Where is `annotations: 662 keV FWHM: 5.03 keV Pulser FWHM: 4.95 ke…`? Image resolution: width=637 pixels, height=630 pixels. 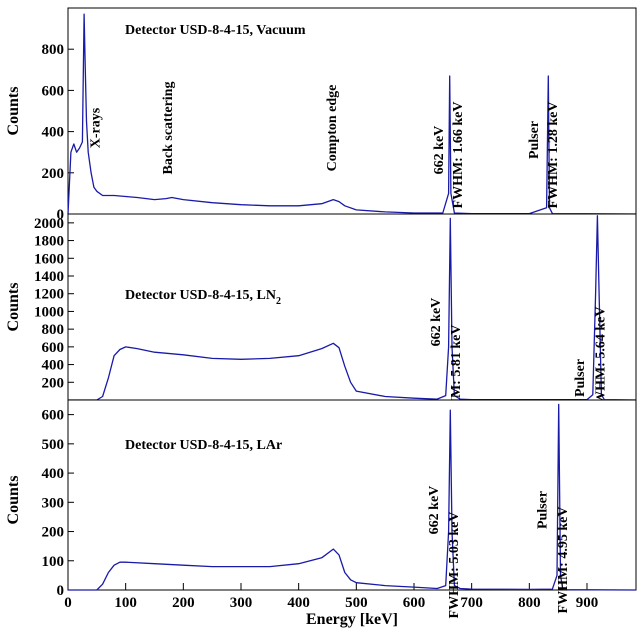 annotations: 662 keV FWHM: 5.03 keV Pulser FWHM: 4.95 ke… is located at coordinates (499, 552).